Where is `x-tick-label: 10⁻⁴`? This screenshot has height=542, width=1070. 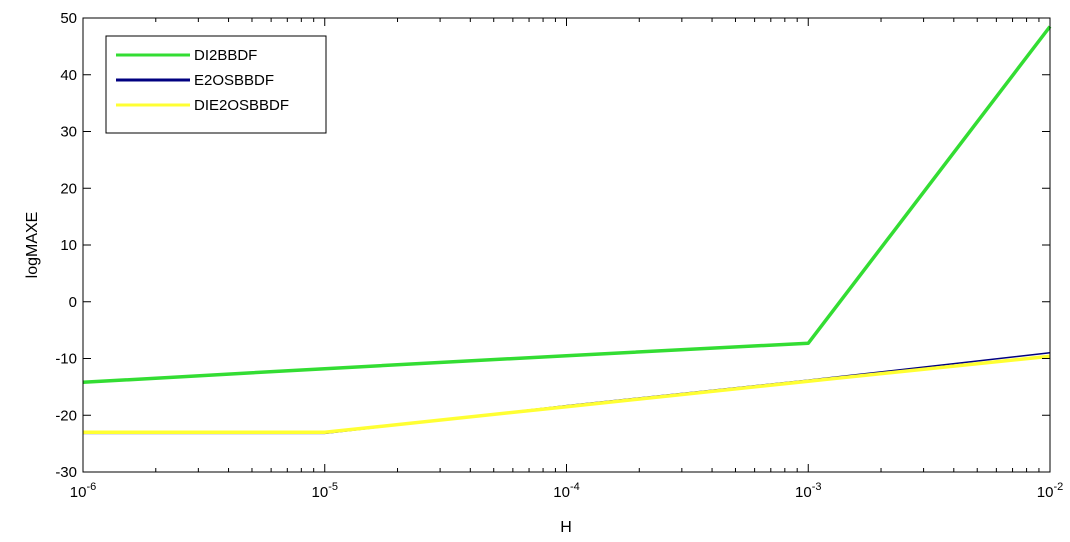 x-tick-label: 10⁻⁴ is located at coordinates (566, 491).